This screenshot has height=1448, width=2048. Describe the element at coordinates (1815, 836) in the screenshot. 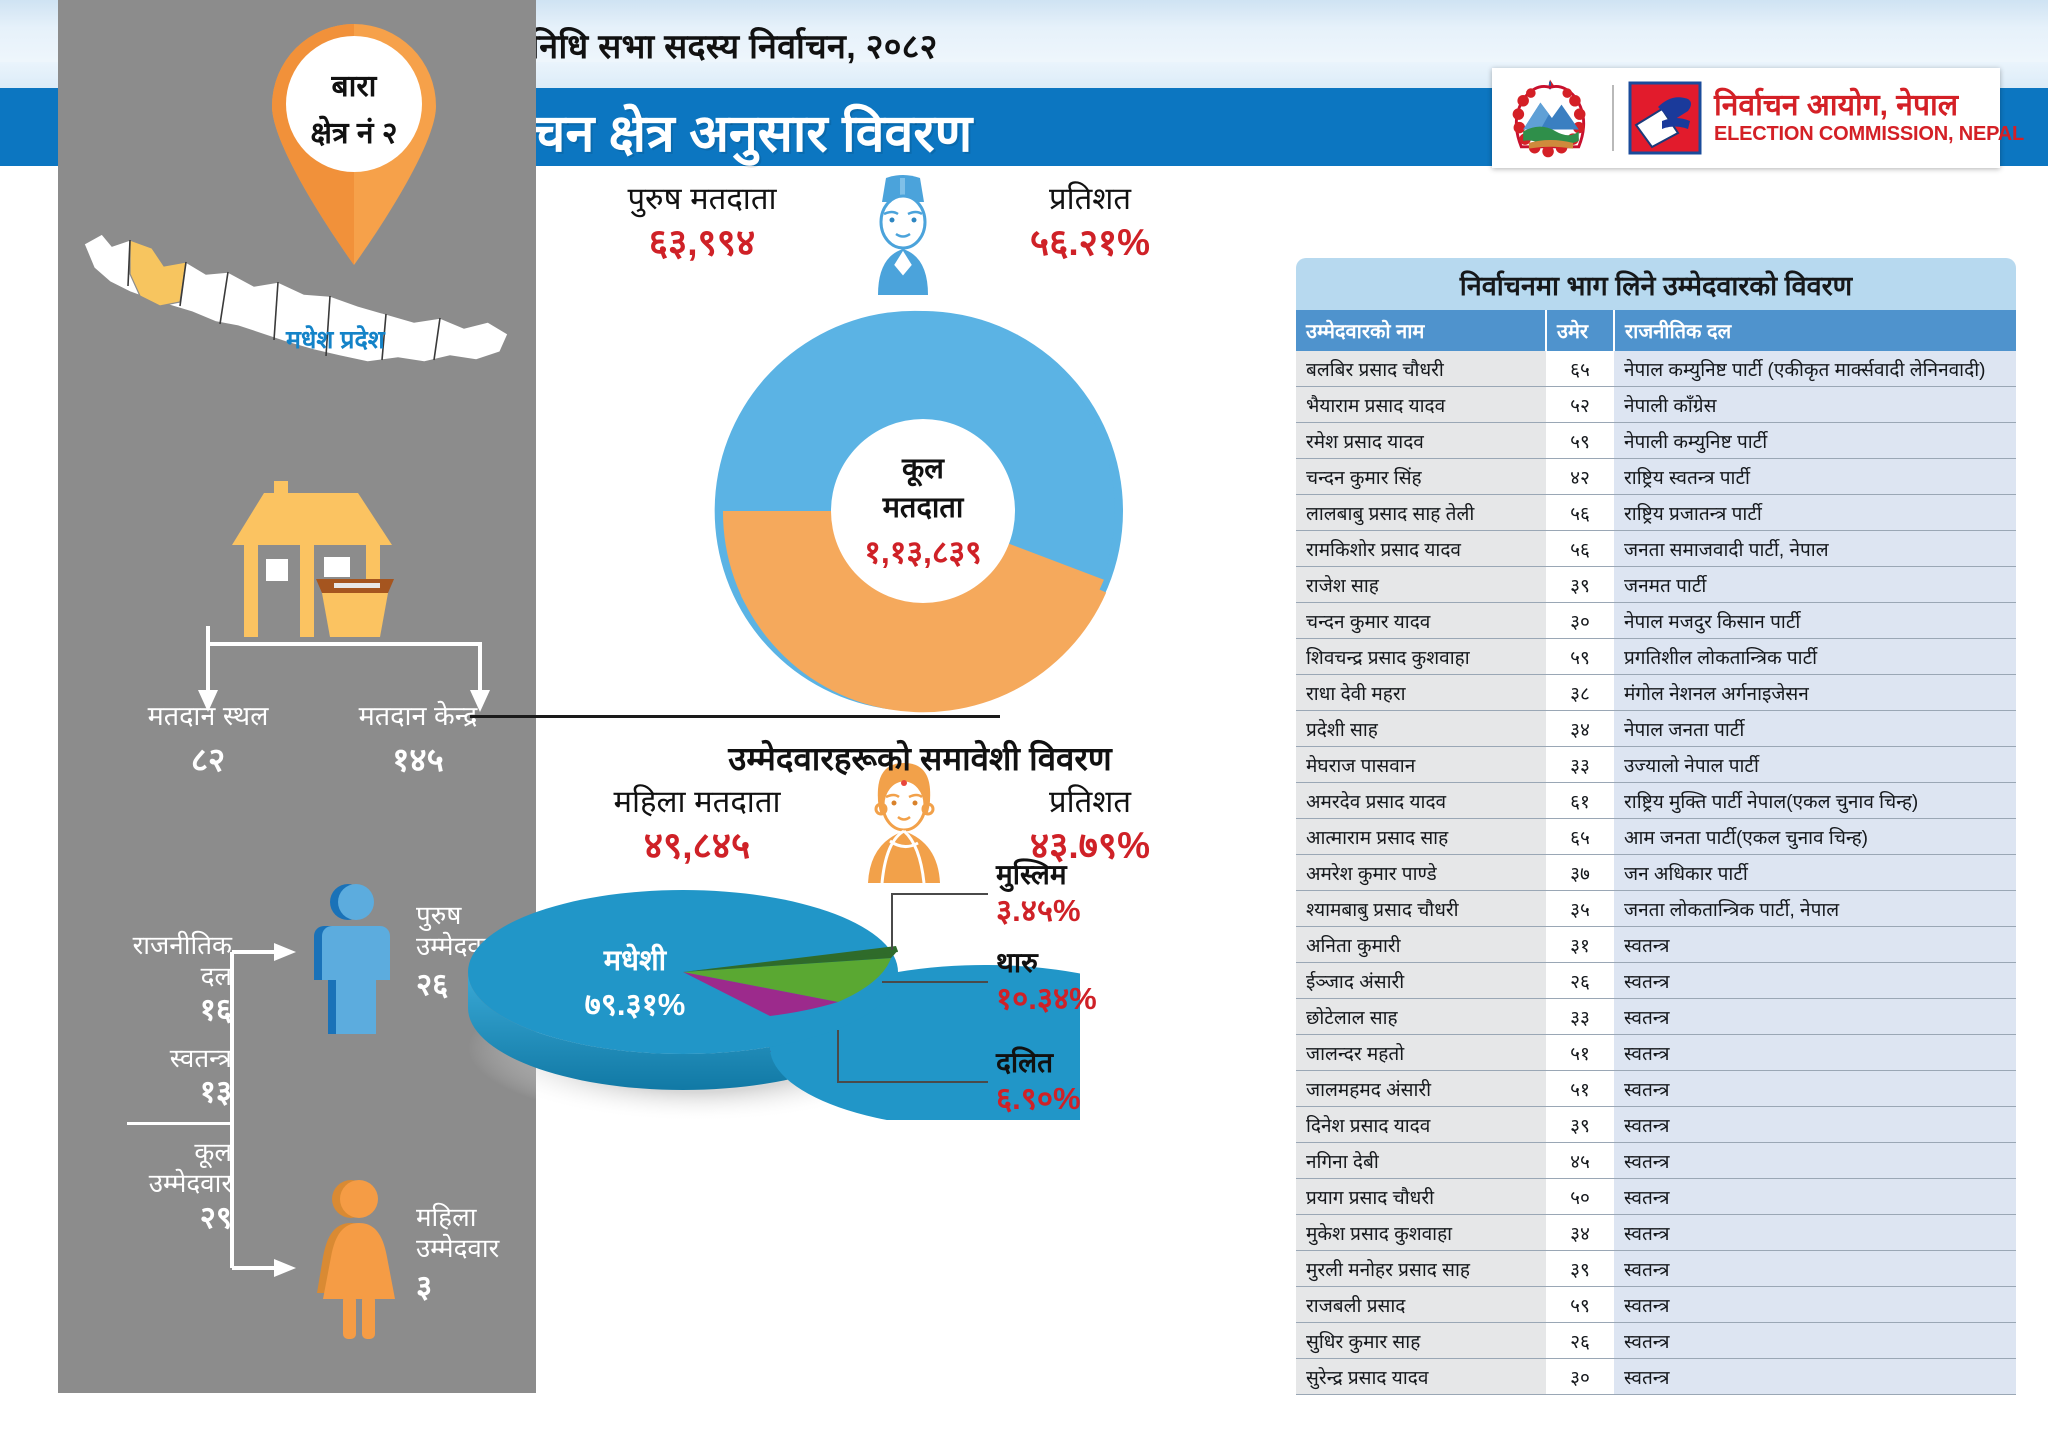

I see `cell-political-party: आम जनता पार्टी(एकल चुनाव चिन्ह)` at that location.